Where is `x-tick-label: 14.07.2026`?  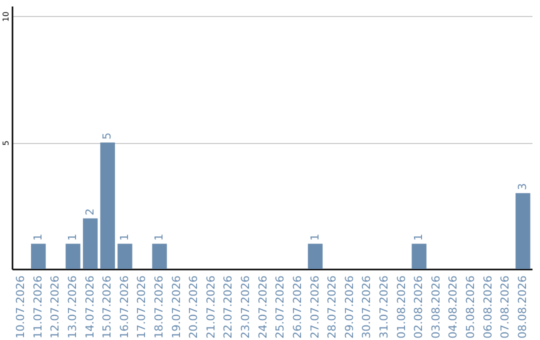 x-tick-label: 14.07.2026 is located at coordinates (89, 307).